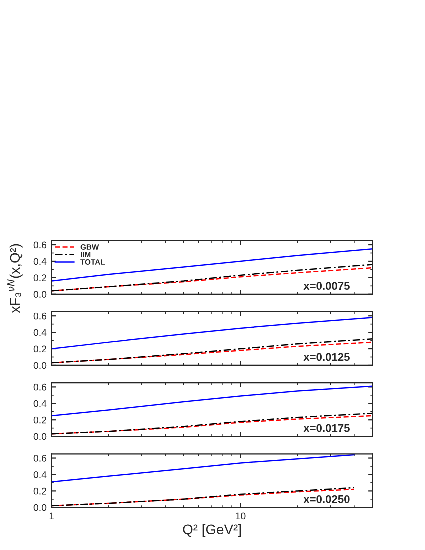 This screenshot has height=550, width=425. Describe the element at coordinates (15, 279) in the screenshot. I see `y-axis-title: xF₃$^{νN}$(x,Q²)` at that location.